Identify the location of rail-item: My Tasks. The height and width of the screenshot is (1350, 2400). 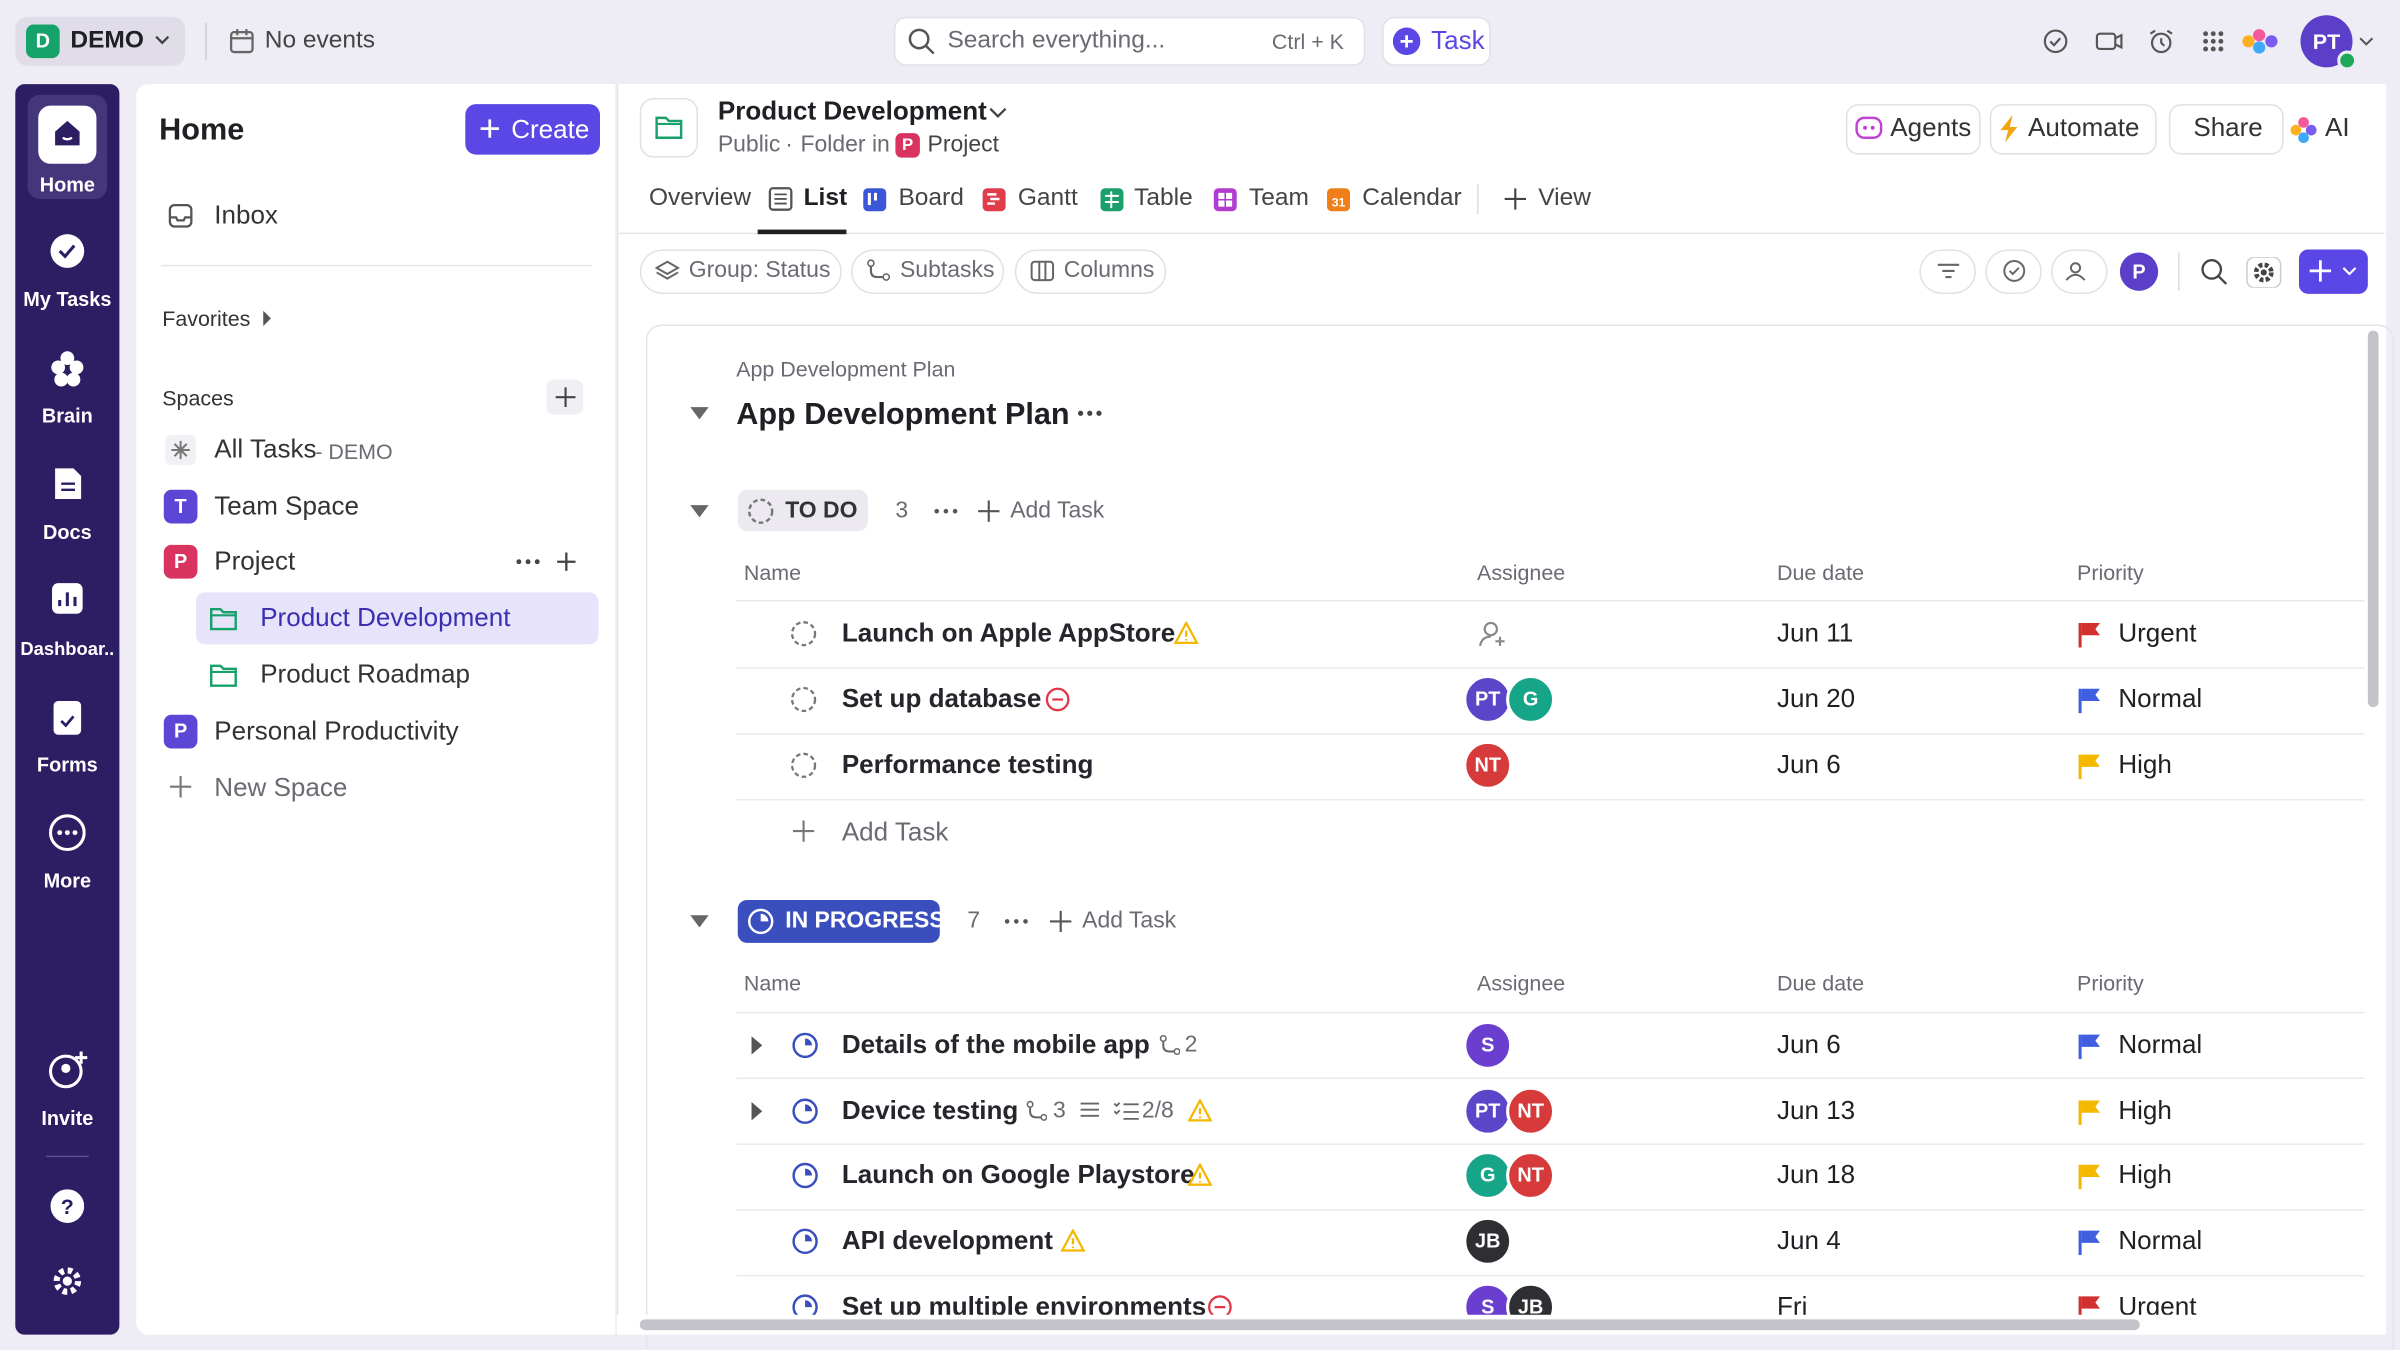
(67, 299).